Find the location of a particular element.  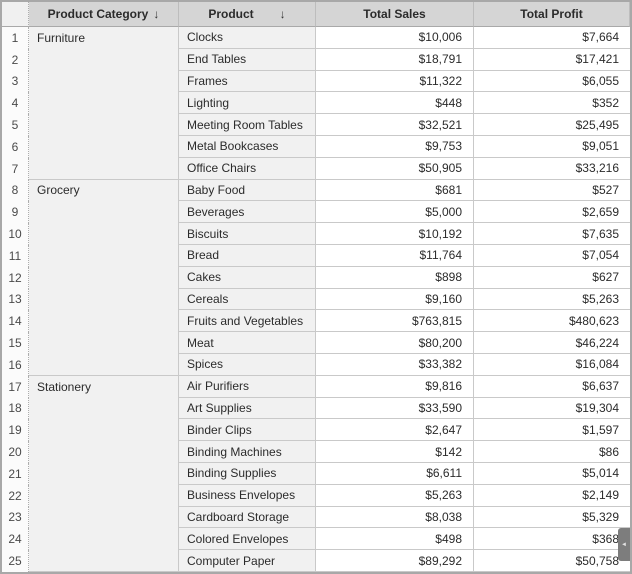

product-cell: Colored Envelopes is located at coordinates (247, 539).